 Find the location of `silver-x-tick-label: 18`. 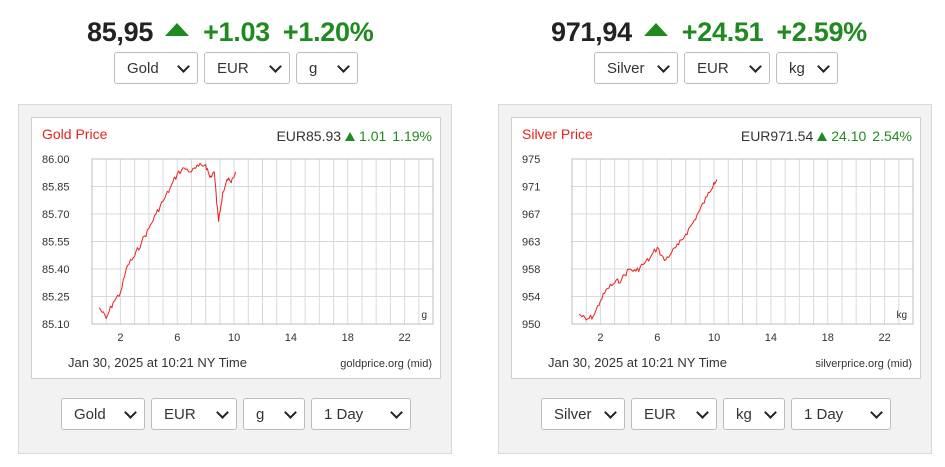

silver-x-tick-label: 18 is located at coordinates (828, 338).